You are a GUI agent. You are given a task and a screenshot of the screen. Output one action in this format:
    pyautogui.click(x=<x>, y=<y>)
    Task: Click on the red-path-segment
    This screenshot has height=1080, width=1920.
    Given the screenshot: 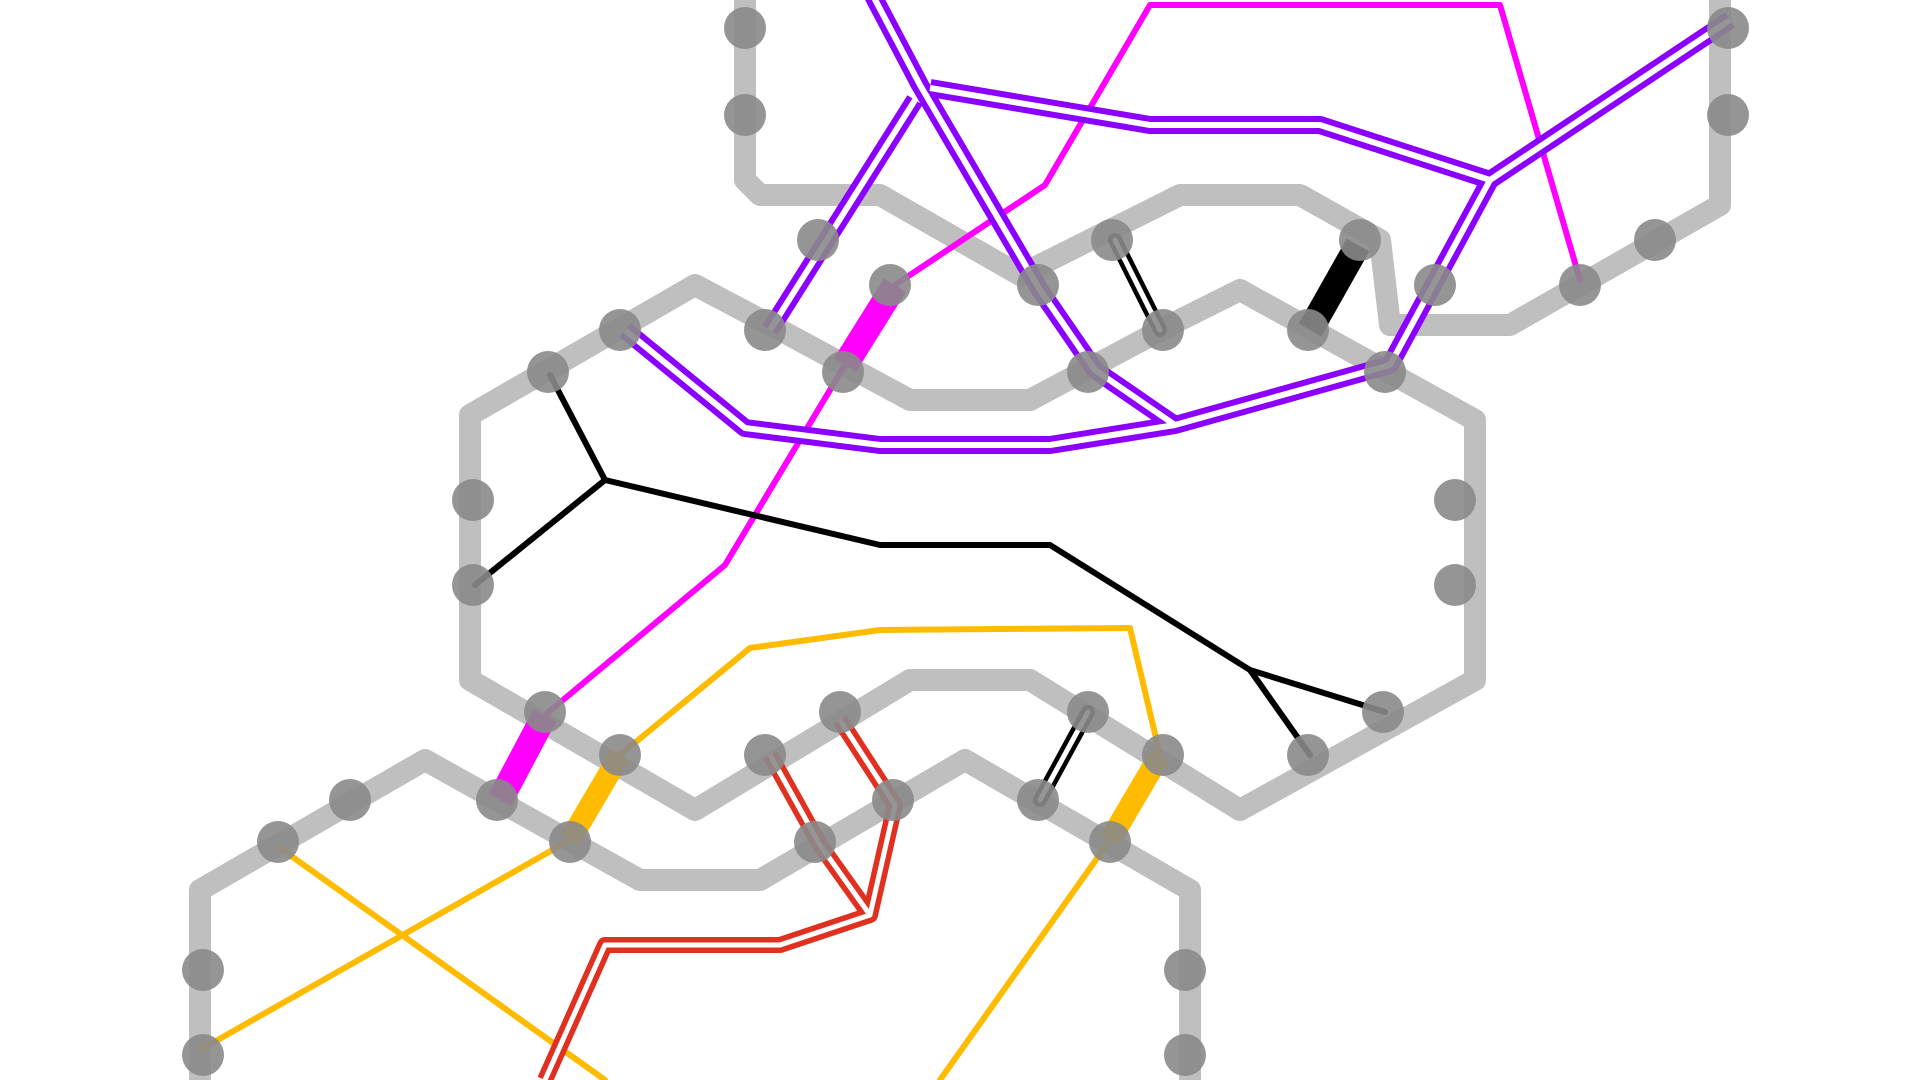 What is the action you would take?
    pyautogui.click(x=706, y=996)
    